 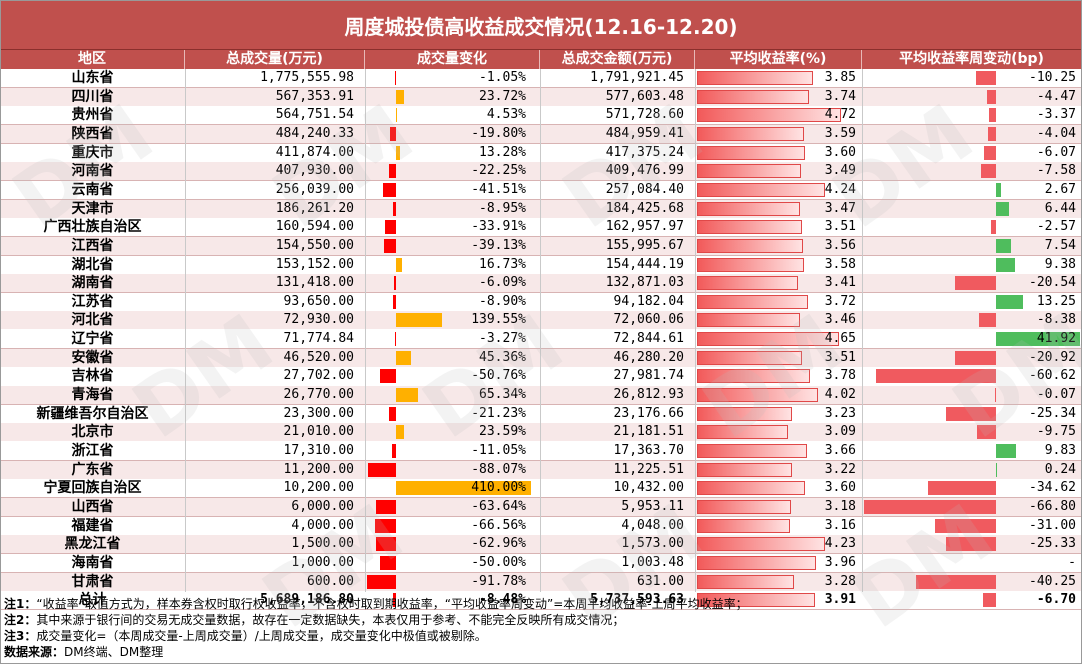 What do you see at coordinates (644, 152) in the screenshot?
I see `amount-cell: 417,375.24` at bounding box center [644, 152].